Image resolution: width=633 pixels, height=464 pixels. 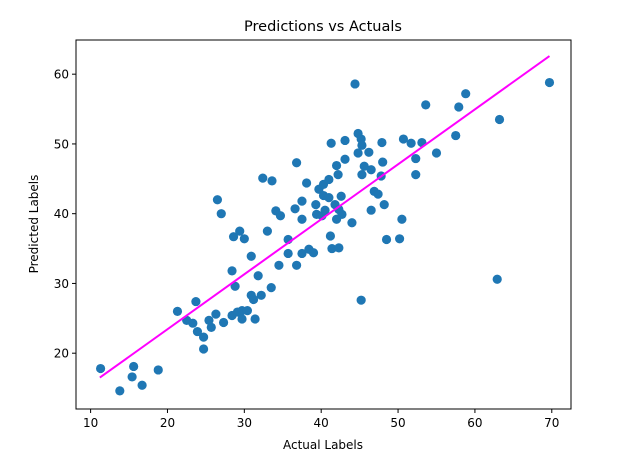 I want to click on y-tick-label: 20, so click(x=61, y=354).